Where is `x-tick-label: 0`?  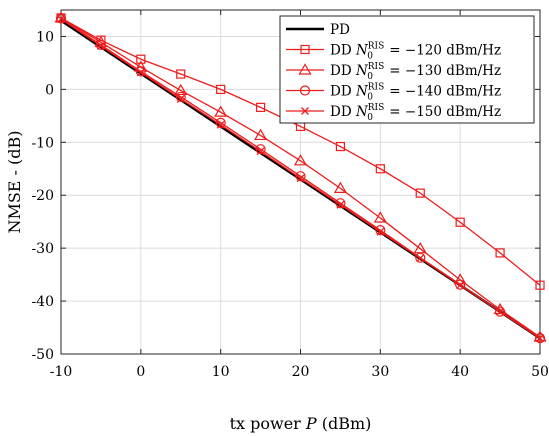
x-tick-label: 0 is located at coordinates (140, 372).